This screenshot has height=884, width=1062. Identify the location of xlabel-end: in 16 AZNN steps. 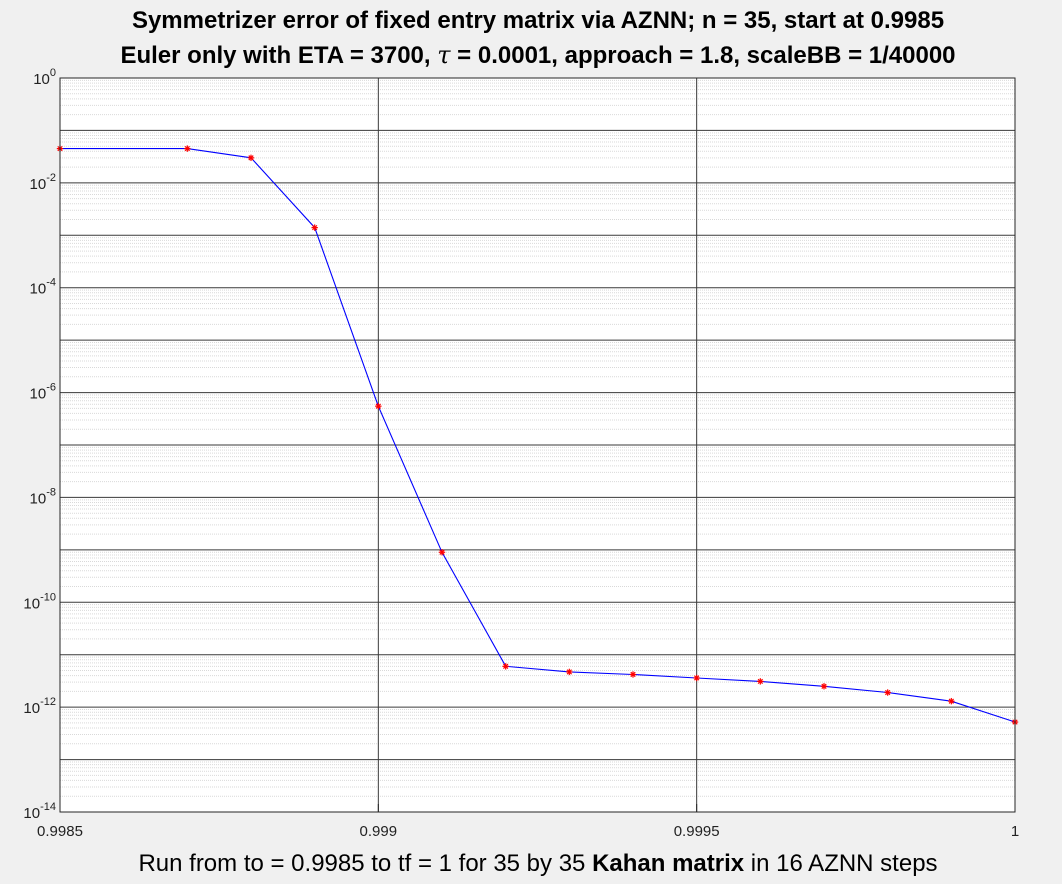
(840, 863).